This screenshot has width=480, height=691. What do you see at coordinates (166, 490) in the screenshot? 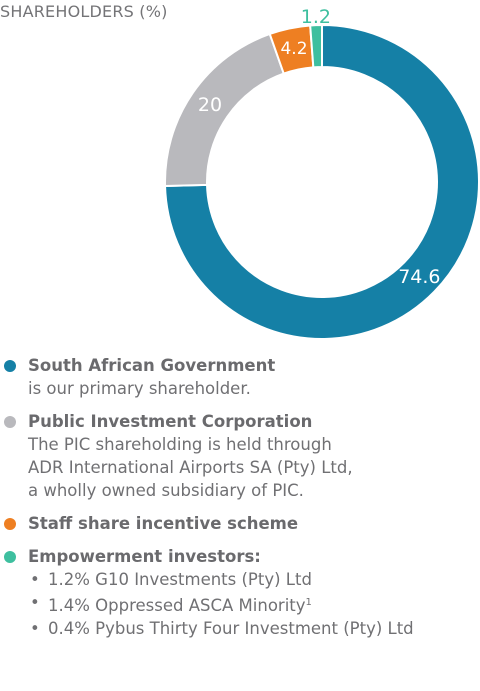
I see `legend-desc-pic-3: a wholly owned subsidiary of PIC.` at bounding box center [166, 490].